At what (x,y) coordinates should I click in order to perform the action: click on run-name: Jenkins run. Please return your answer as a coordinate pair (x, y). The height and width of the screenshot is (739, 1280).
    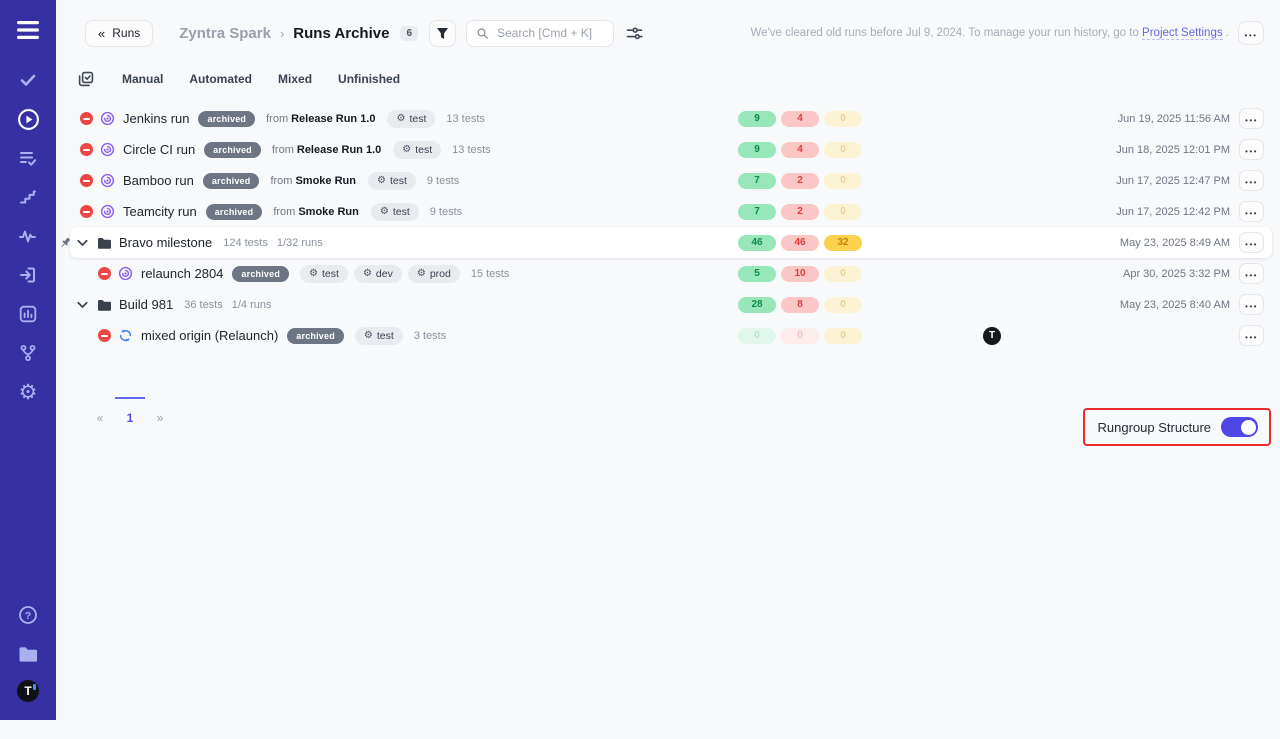
    Looking at the image, I should click on (156, 118).